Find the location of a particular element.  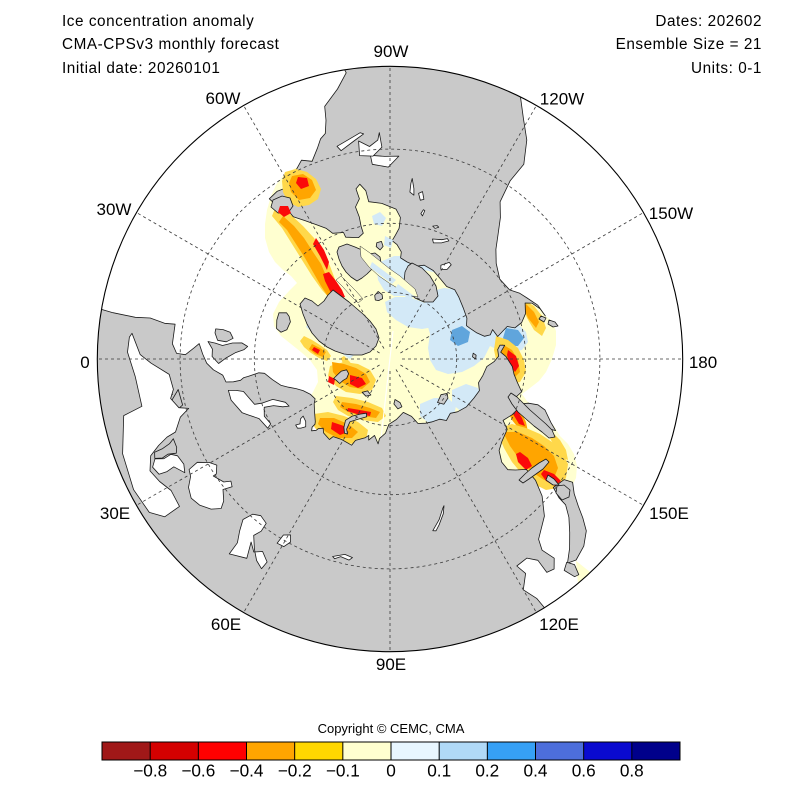

svg-text: 150E is located at coordinates (669, 513).